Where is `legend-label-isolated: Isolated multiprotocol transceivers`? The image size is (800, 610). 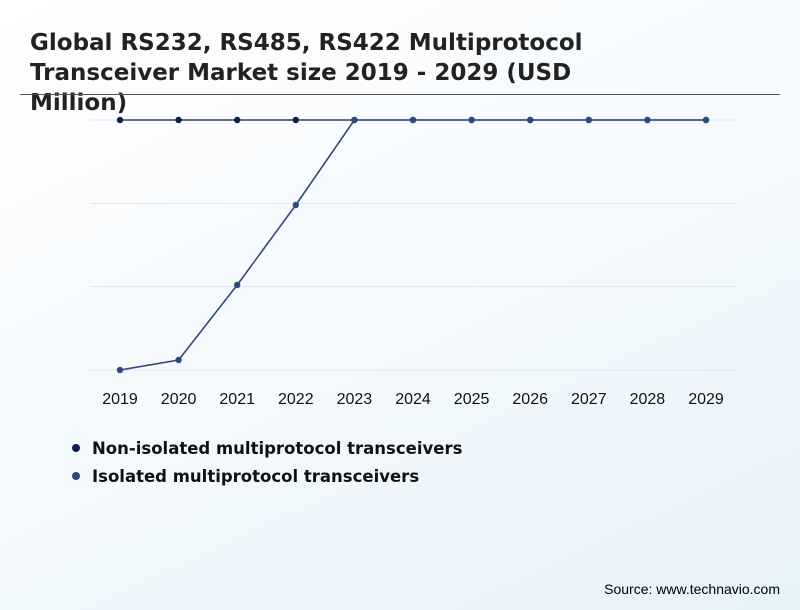
legend-label-isolated: Isolated multiprotocol transceivers is located at coordinates (256, 476).